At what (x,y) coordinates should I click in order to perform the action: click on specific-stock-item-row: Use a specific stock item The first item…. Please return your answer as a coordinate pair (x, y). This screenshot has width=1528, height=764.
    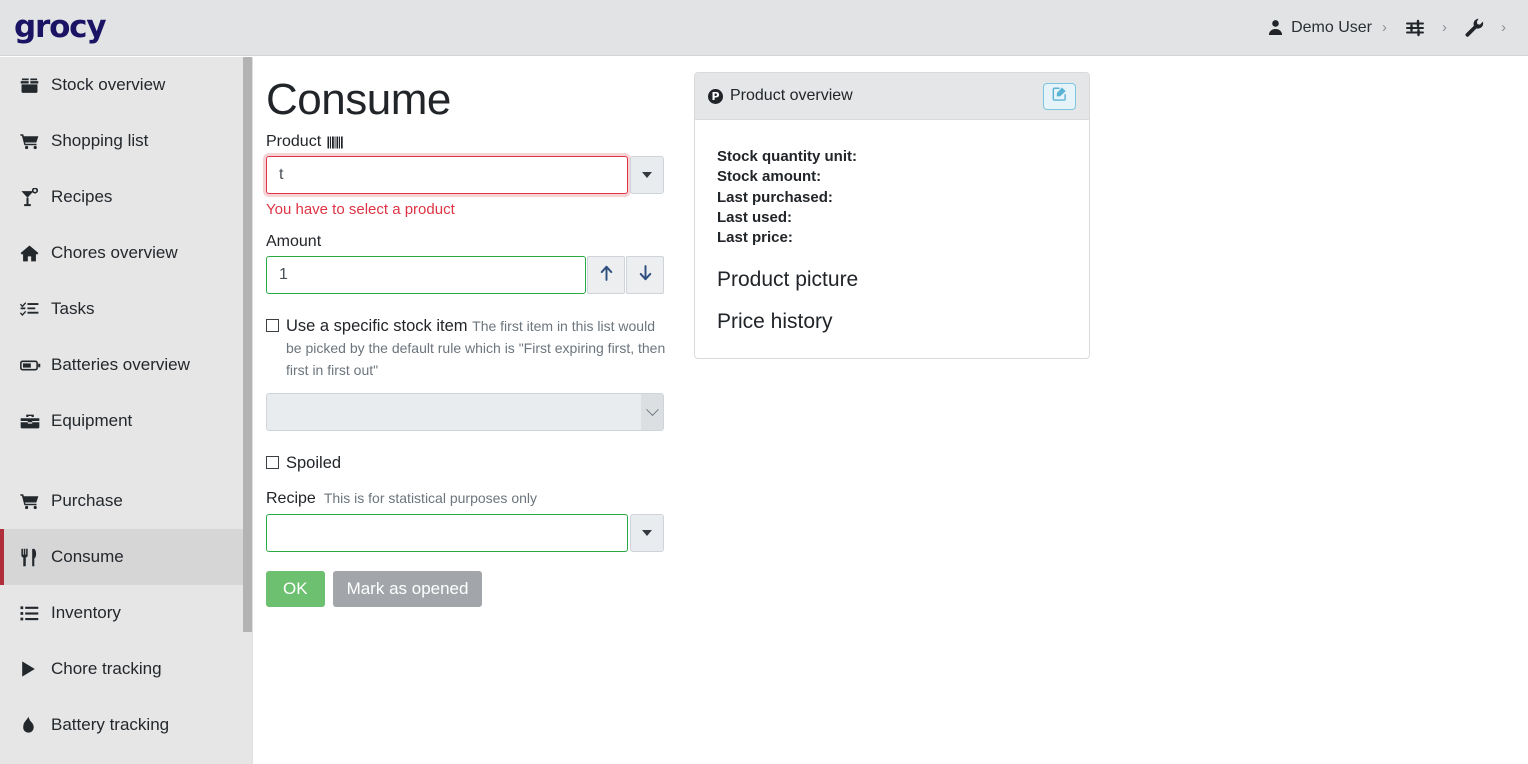
    Looking at the image, I should click on (466, 348).